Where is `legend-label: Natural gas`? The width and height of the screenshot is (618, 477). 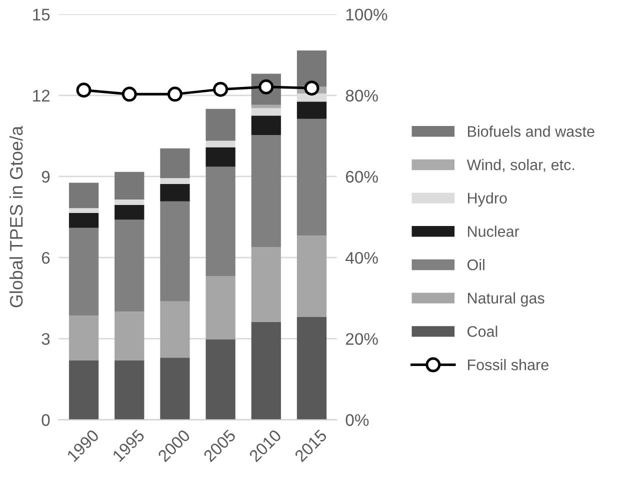 legend-label: Natural gas is located at coordinates (506, 299).